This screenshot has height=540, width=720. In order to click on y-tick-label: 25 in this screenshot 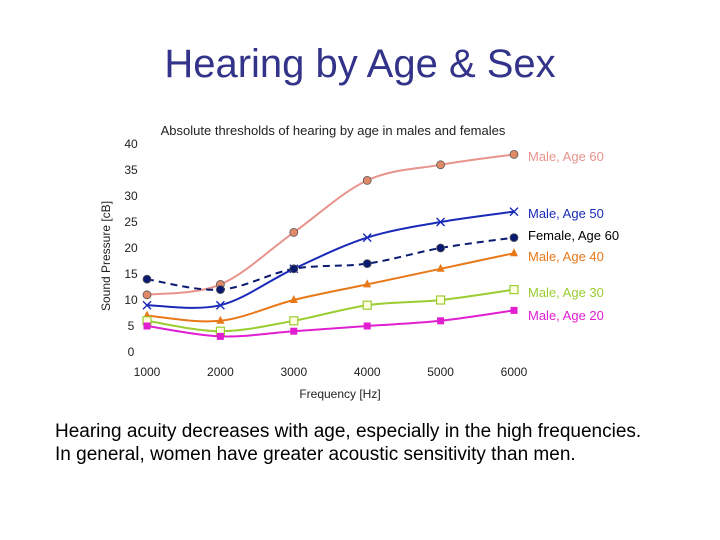, I will do `click(131, 222)`.